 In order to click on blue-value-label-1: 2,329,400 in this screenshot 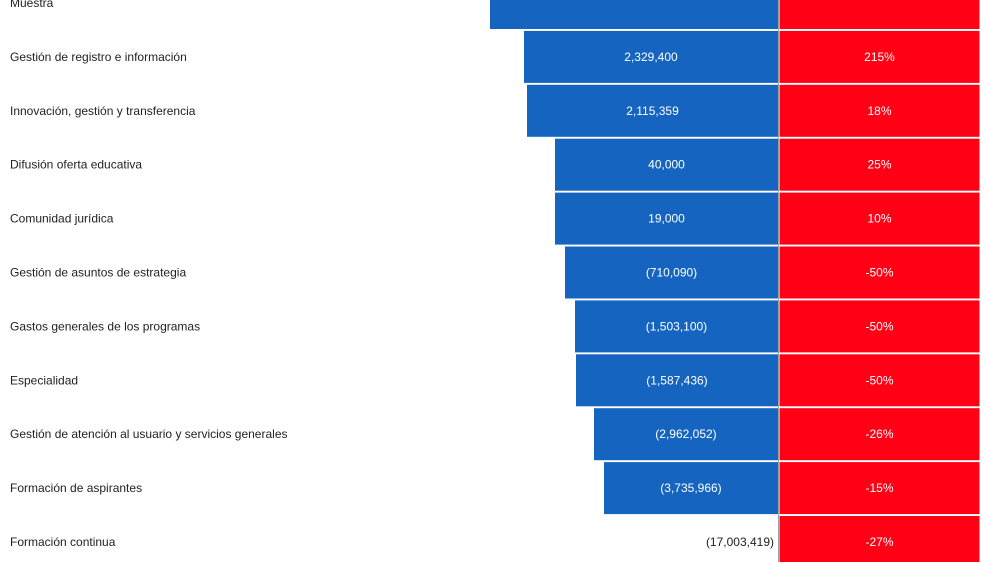, I will do `click(651, 57)`.